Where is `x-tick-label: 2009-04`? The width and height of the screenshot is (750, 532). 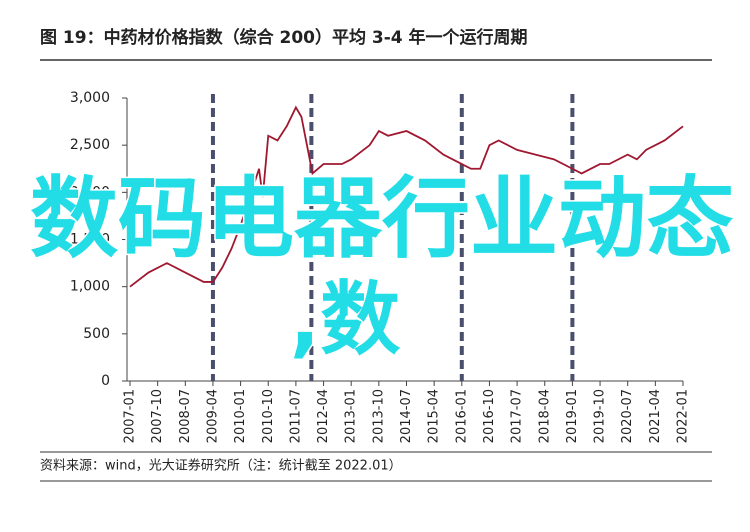 x-tick-label: 2009-04 is located at coordinates (212, 416).